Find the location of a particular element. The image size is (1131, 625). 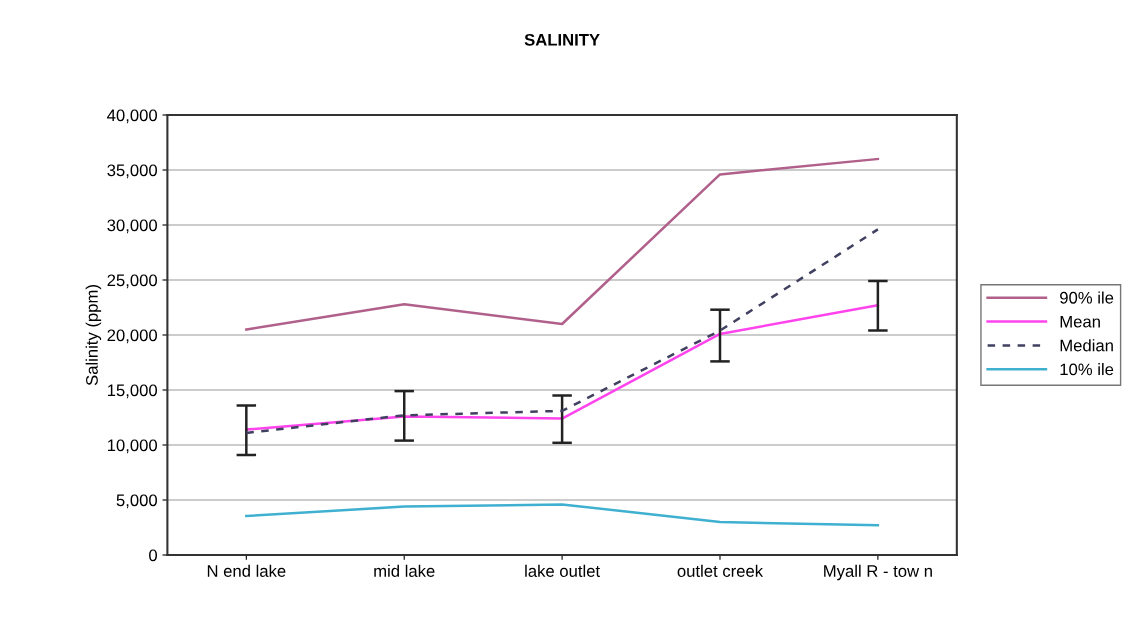

y-axis-title: Salinity (ppm) is located at coordinates (93, 335).